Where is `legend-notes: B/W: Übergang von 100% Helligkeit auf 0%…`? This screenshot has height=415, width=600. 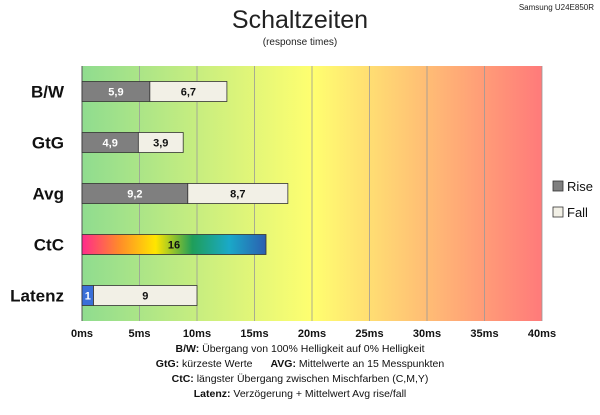
legend-notes: B/W: Übergang von 100% Helligkeit auf 0%… is located at coordinates (300, 372).